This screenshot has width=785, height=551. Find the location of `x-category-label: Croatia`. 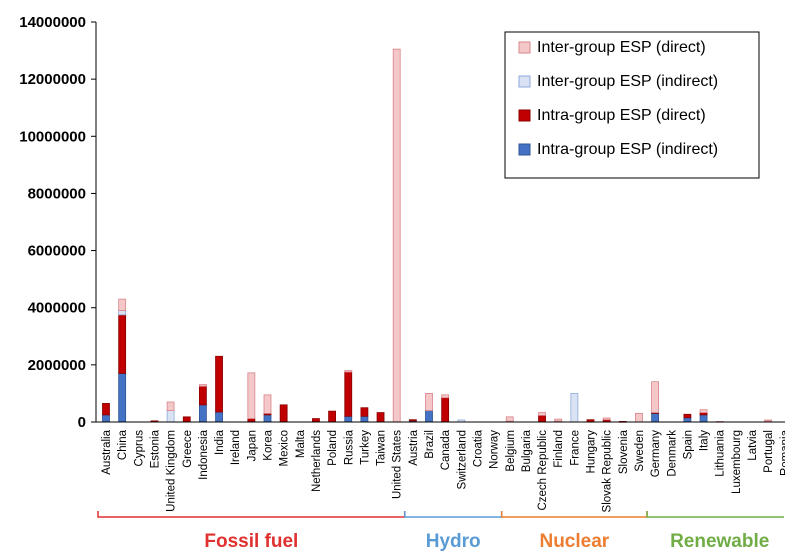

x-category-label: Croatia is located at coordinates (478, 448).